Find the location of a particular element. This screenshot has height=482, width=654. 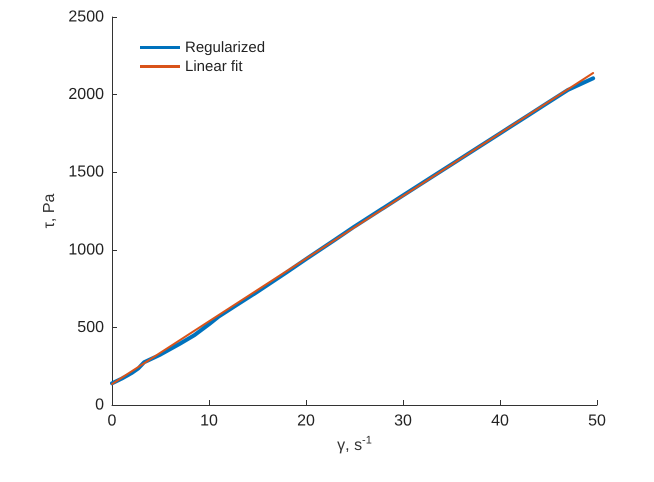

y-tick-label: 2000 is located at coordinates (86, 95).